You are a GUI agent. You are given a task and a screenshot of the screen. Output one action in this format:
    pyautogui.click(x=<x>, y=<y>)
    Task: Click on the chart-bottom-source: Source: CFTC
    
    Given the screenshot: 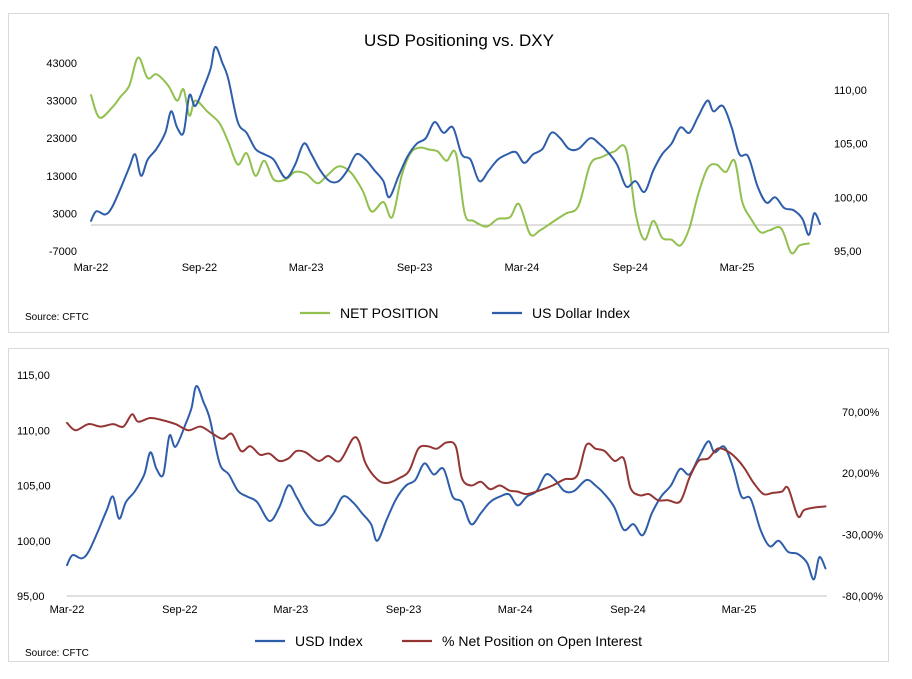 What is the action you would take?
    pyautogui.click(x=57, y=653)
    